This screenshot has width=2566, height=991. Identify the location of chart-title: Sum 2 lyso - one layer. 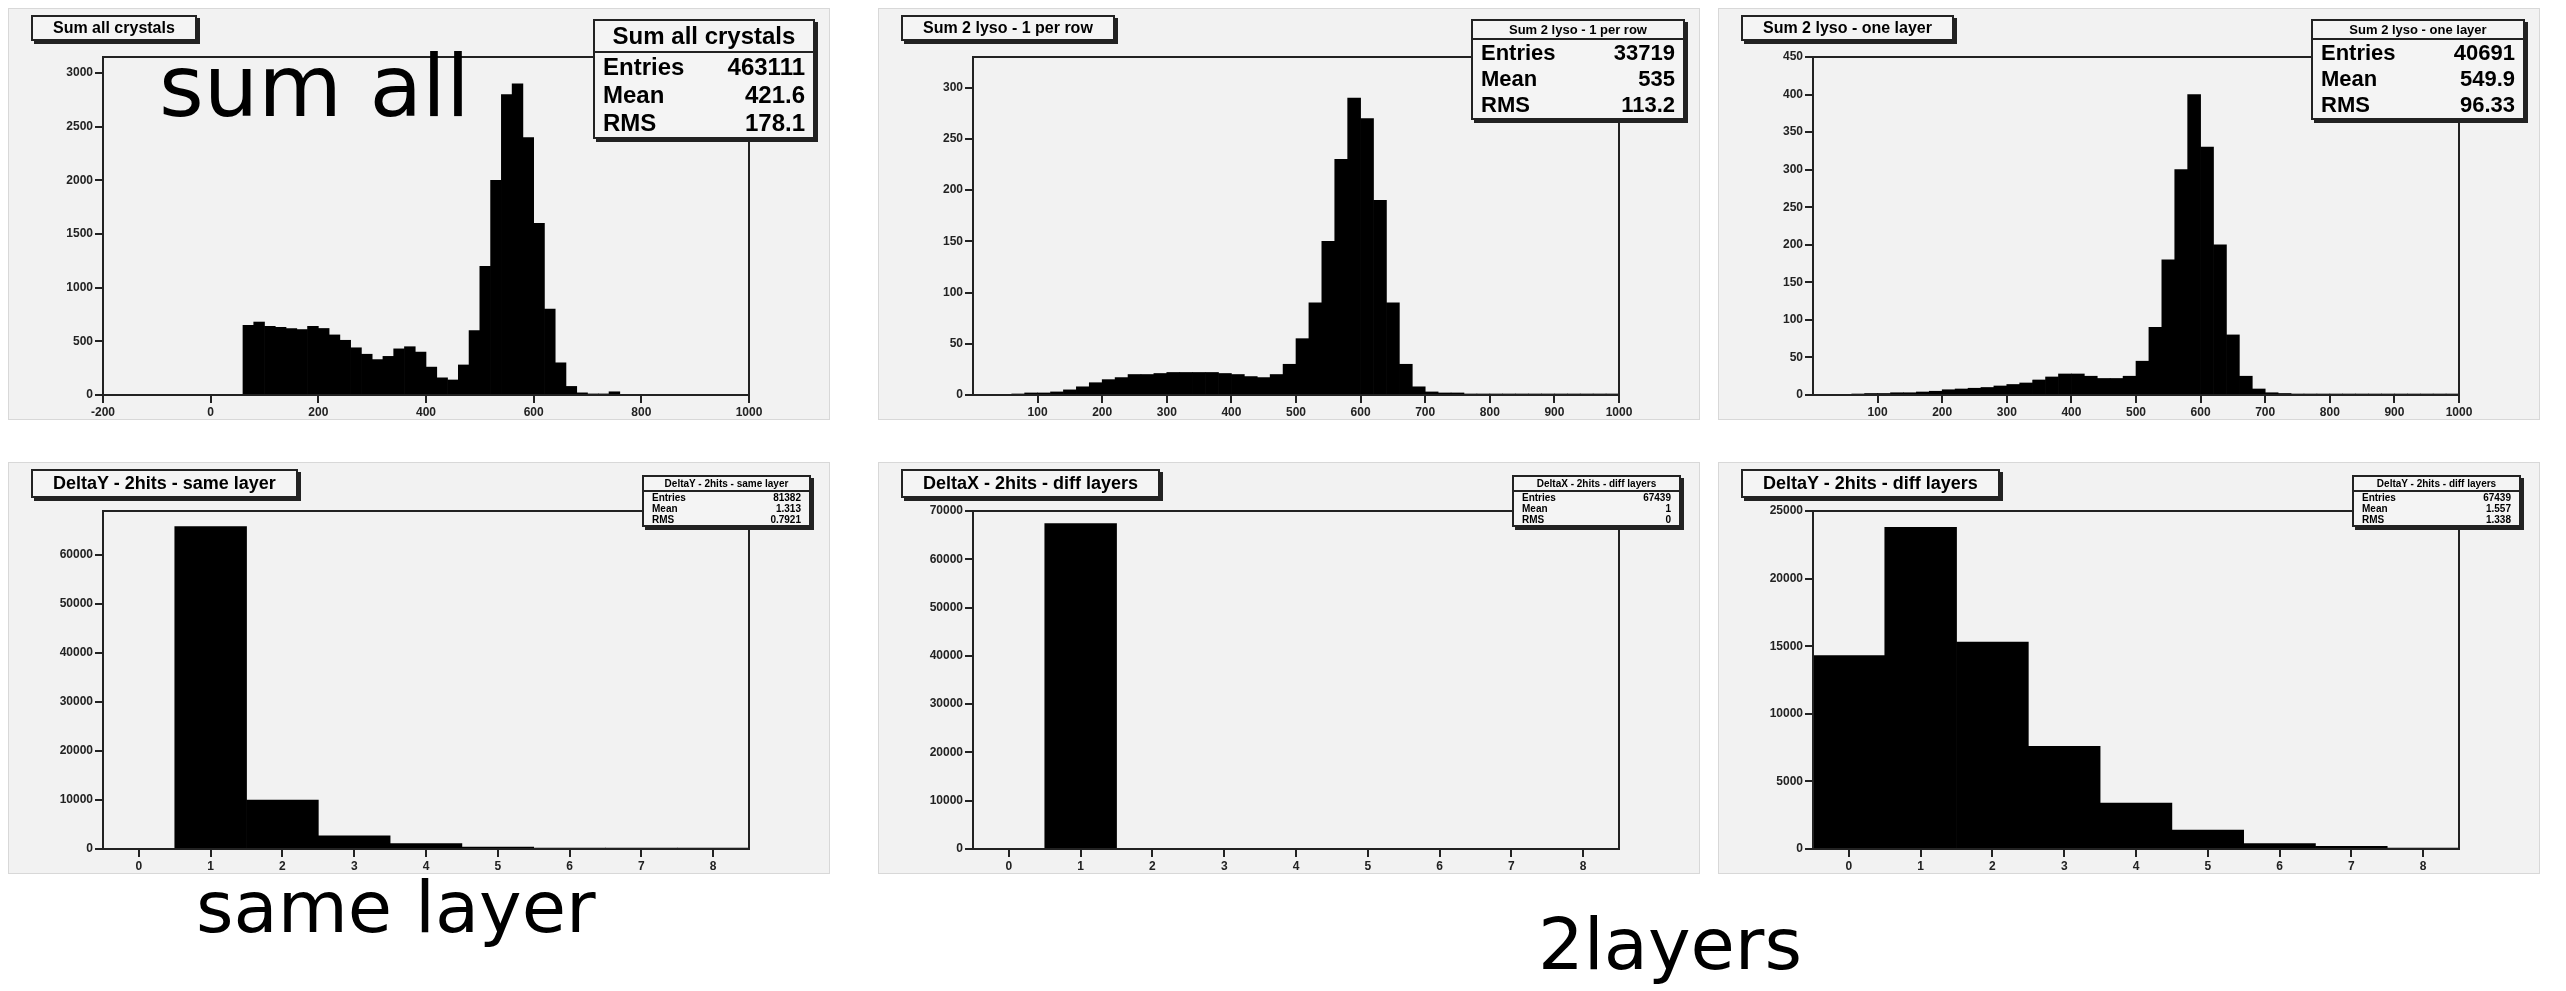
(1847, 28).